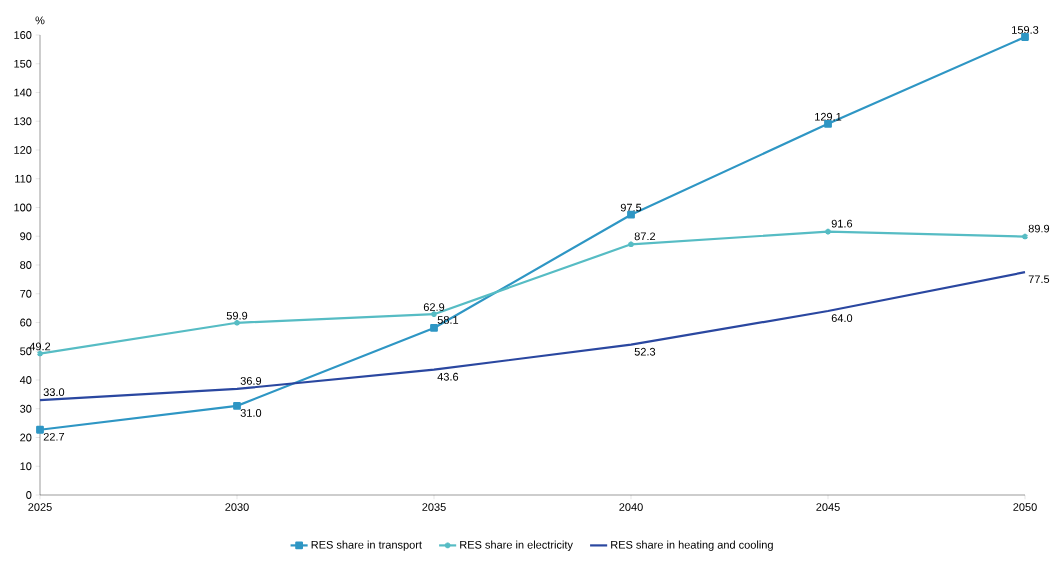 The image size is (1059, 570). I want to click on y-tick-label: 20, so click(26, 437).